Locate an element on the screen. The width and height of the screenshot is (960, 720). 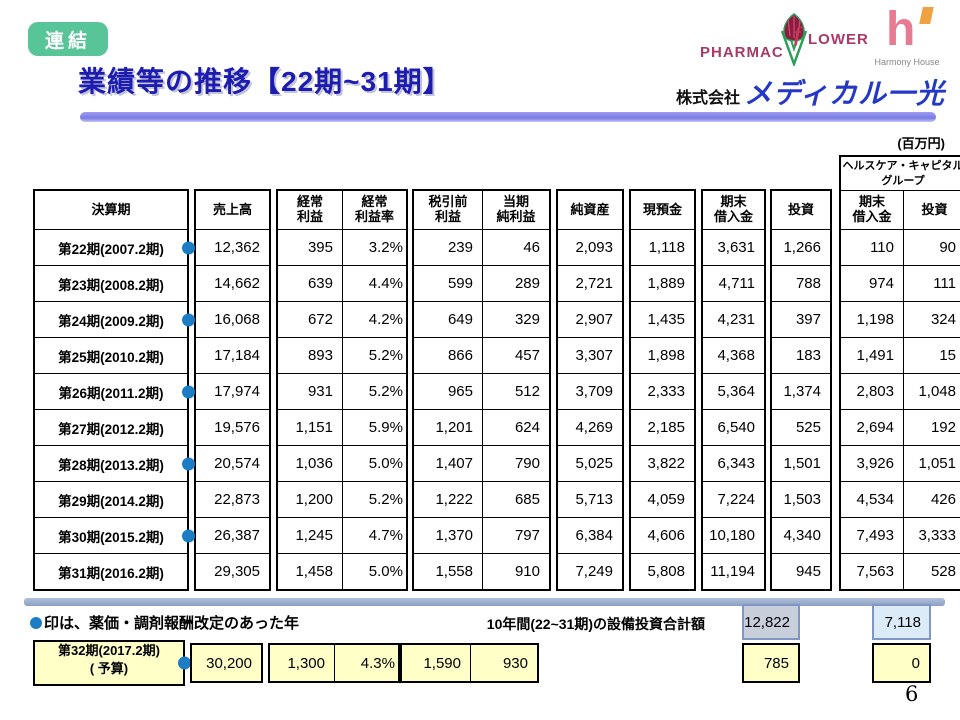
table-row: 672 4.2% is located at coordinates (342, 319).